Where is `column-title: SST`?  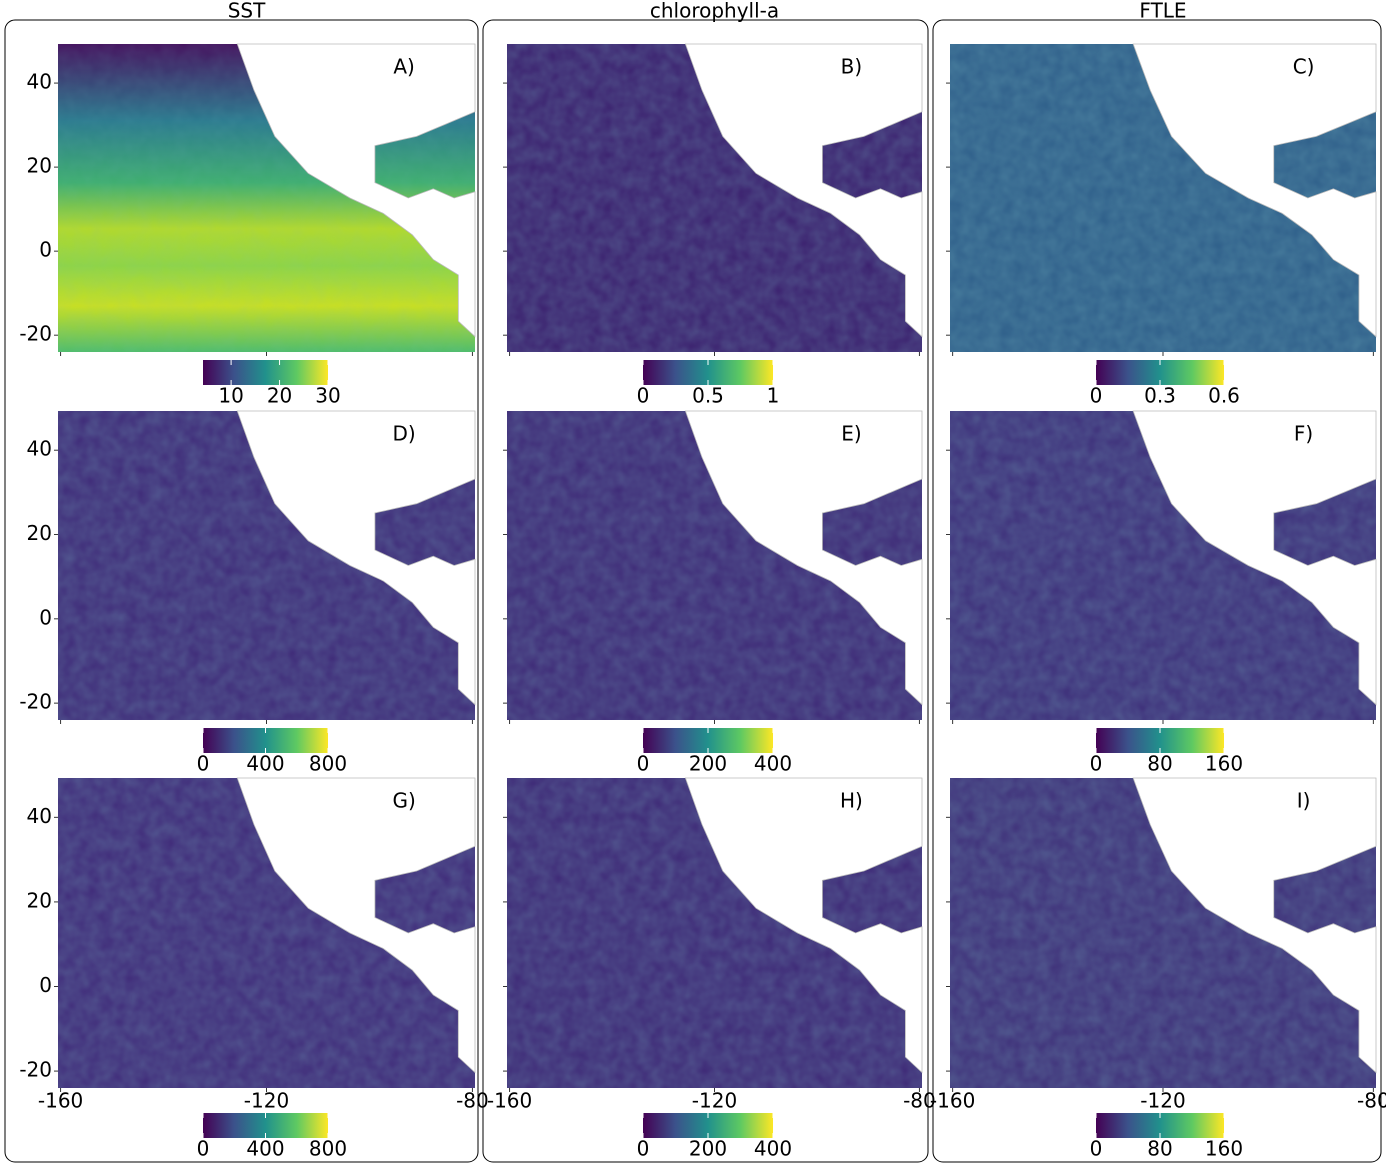 column-title: SST is located at coordinates (247, 11).